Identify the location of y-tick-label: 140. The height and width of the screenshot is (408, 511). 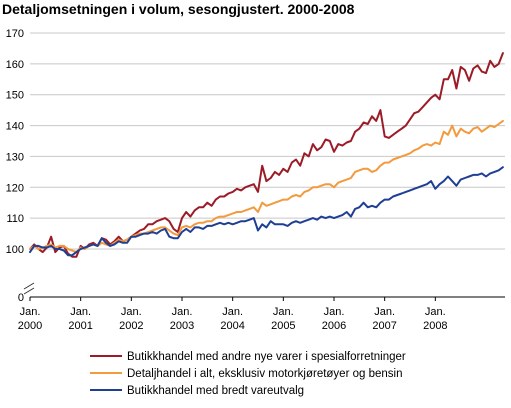
(15, 127).